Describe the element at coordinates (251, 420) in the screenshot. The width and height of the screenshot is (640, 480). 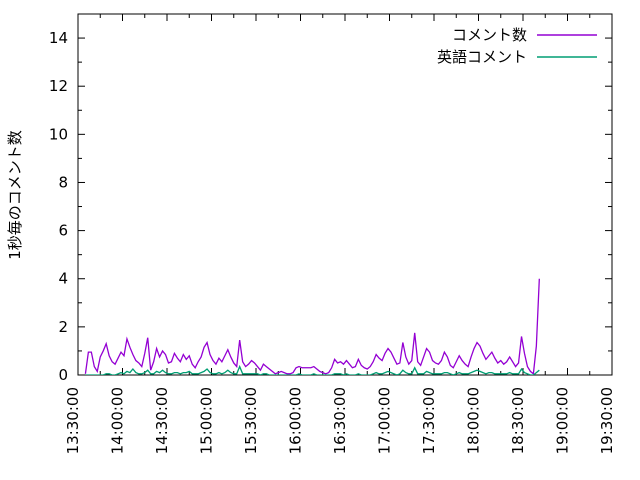
I see `x-tick-label: 15:30:00` at that location.